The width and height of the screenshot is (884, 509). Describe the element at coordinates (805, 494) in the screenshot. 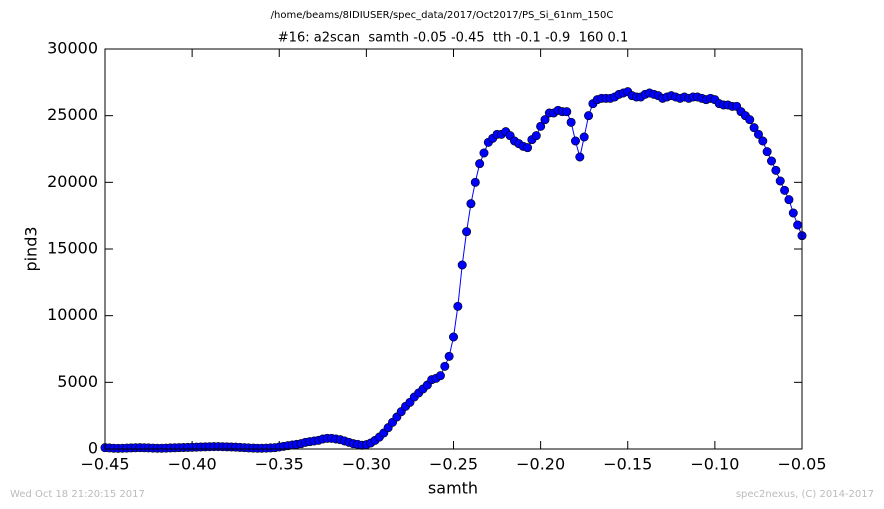

I see `footer-credit: spec2nexus, (C) 2014-2017` at that location.